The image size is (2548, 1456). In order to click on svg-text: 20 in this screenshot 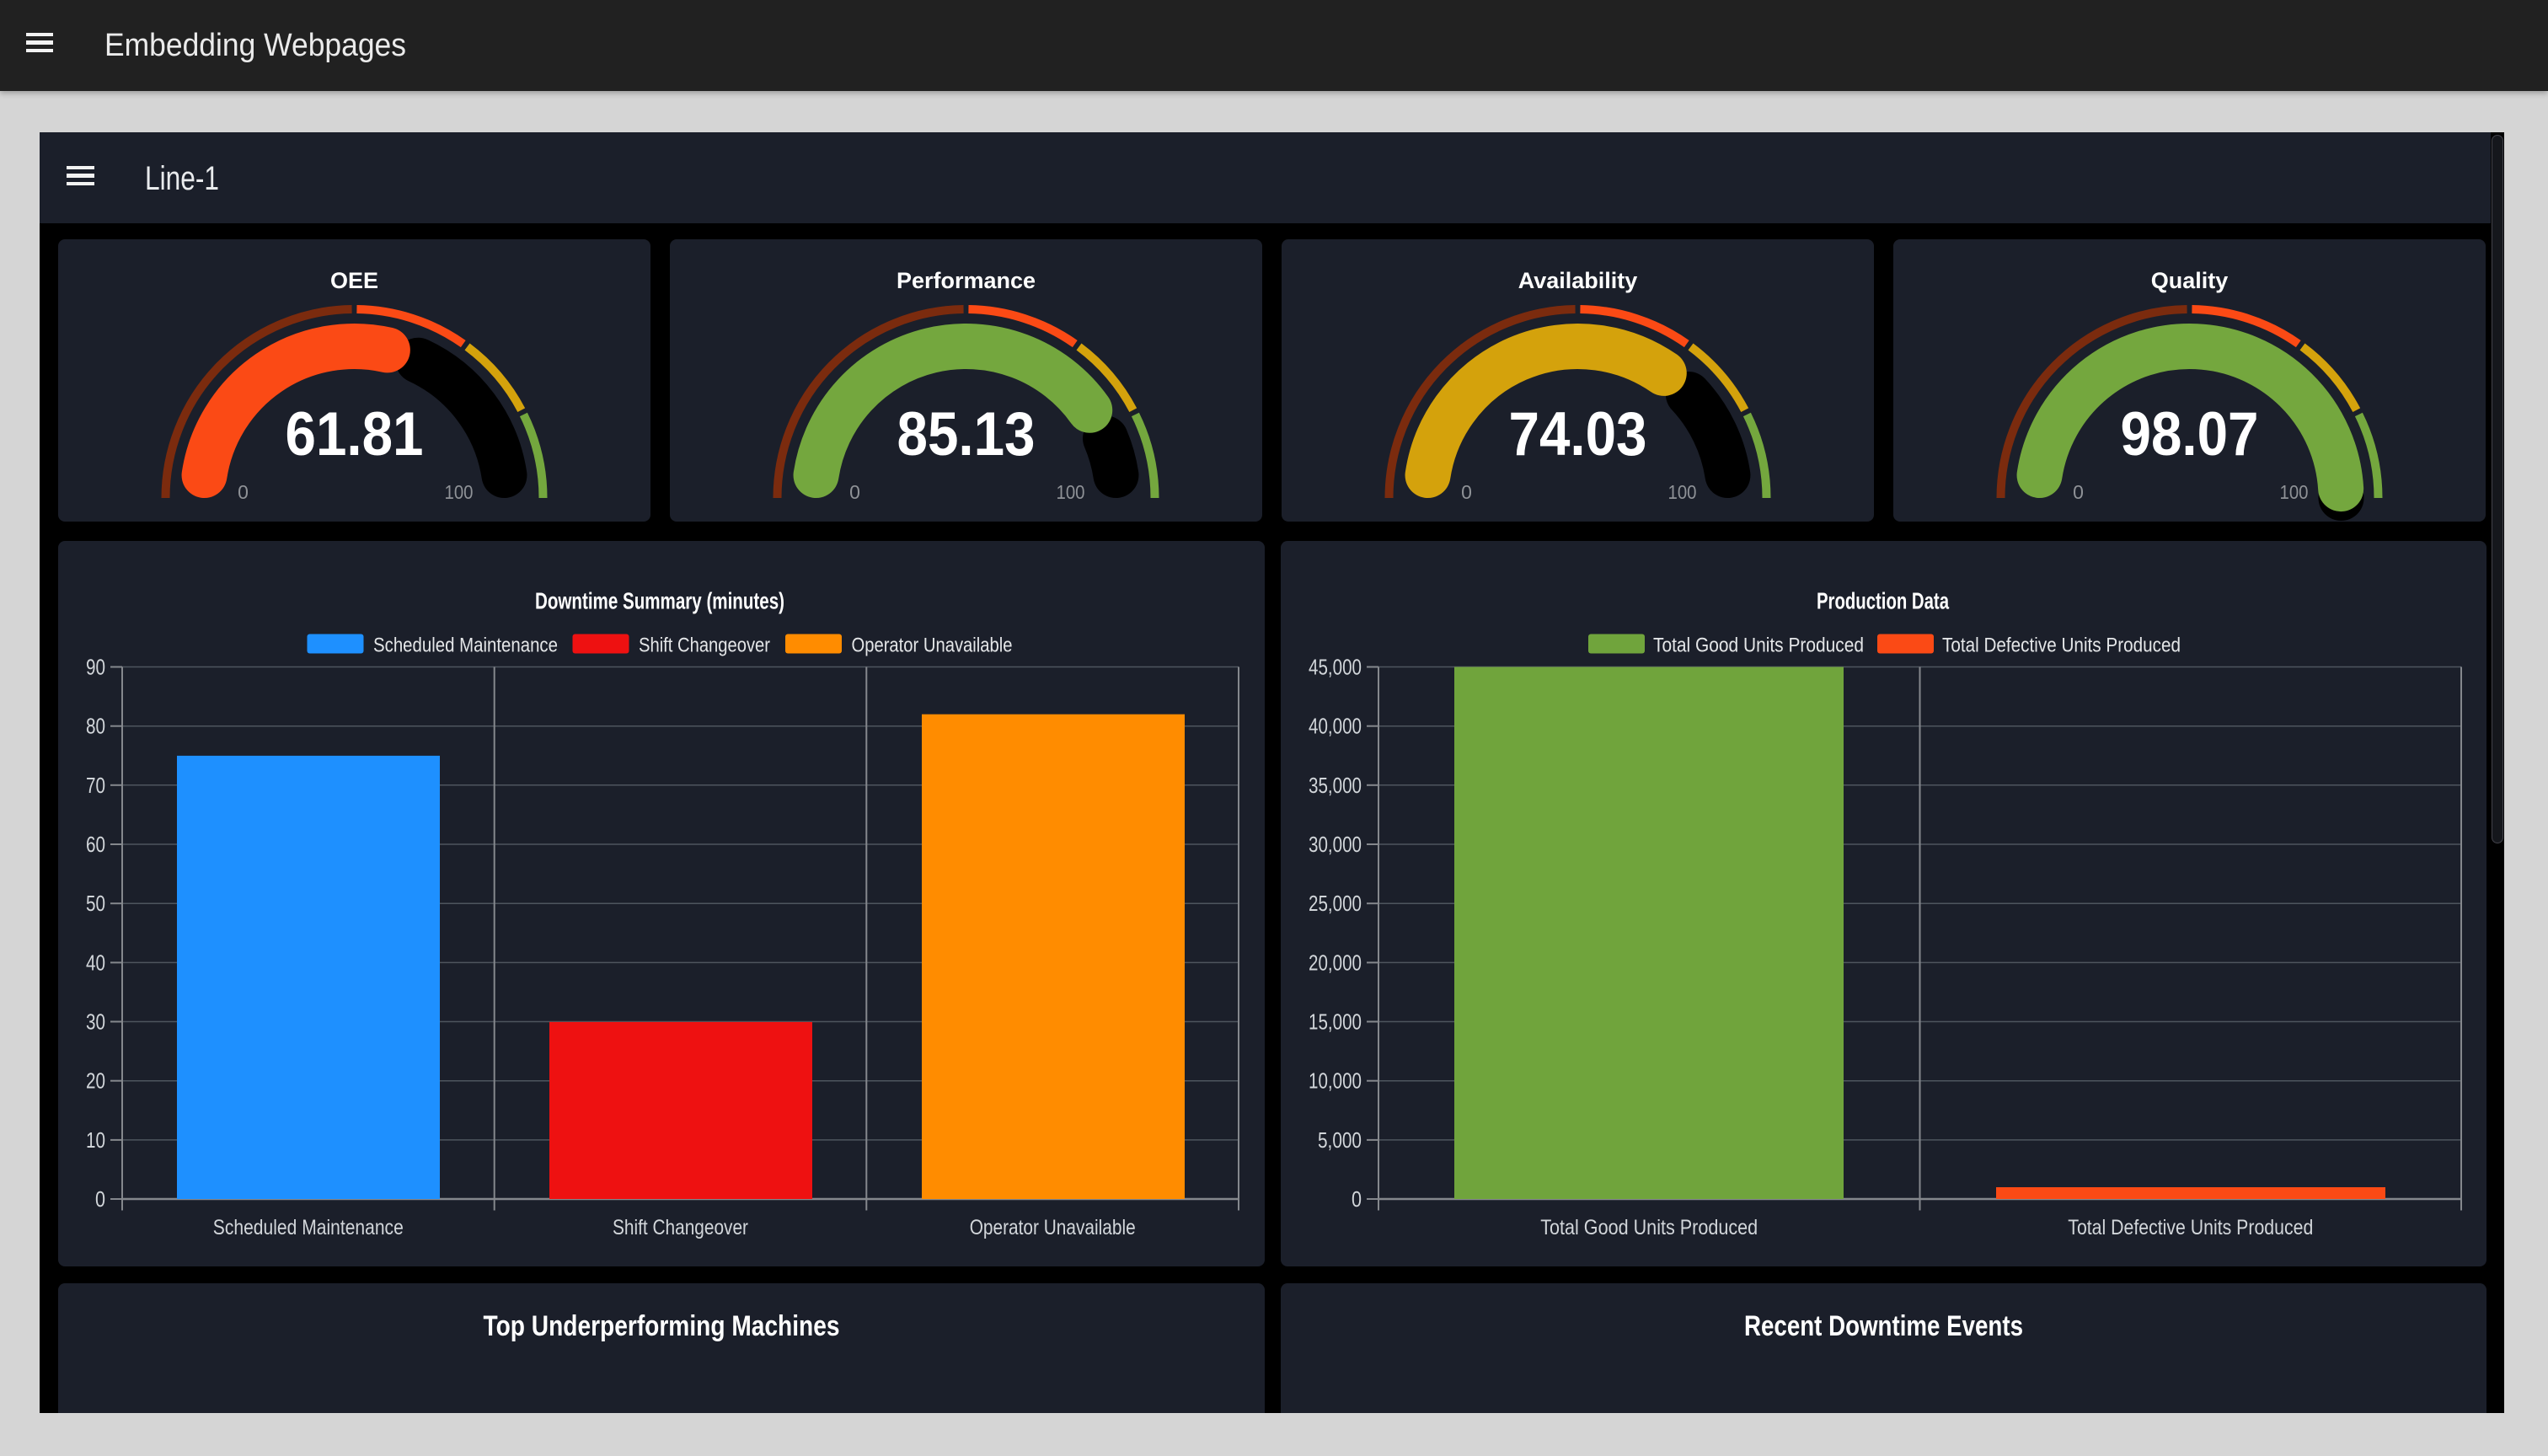, I will do `click(95, 1080)`.